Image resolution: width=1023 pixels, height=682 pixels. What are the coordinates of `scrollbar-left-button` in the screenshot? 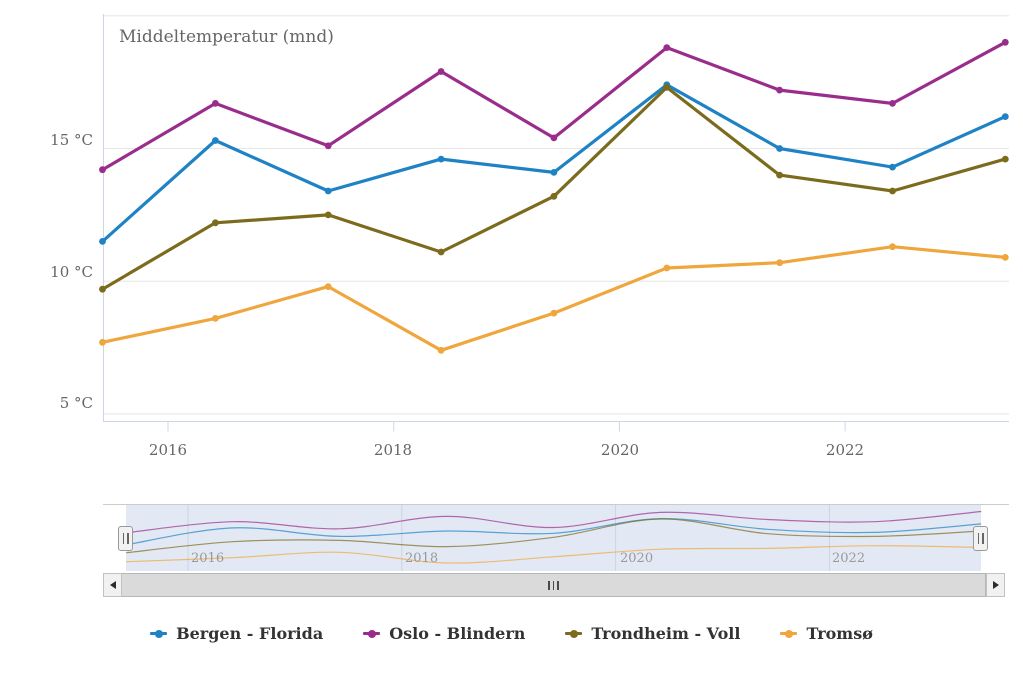 It's located at (112, 585).